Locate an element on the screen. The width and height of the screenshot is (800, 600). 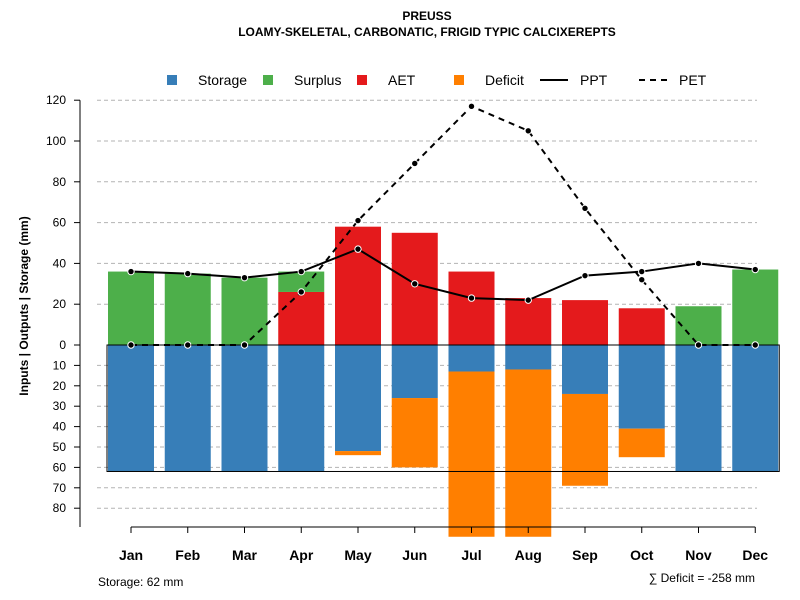
y-tick-label: 100 is located at coordinates (56, 141).